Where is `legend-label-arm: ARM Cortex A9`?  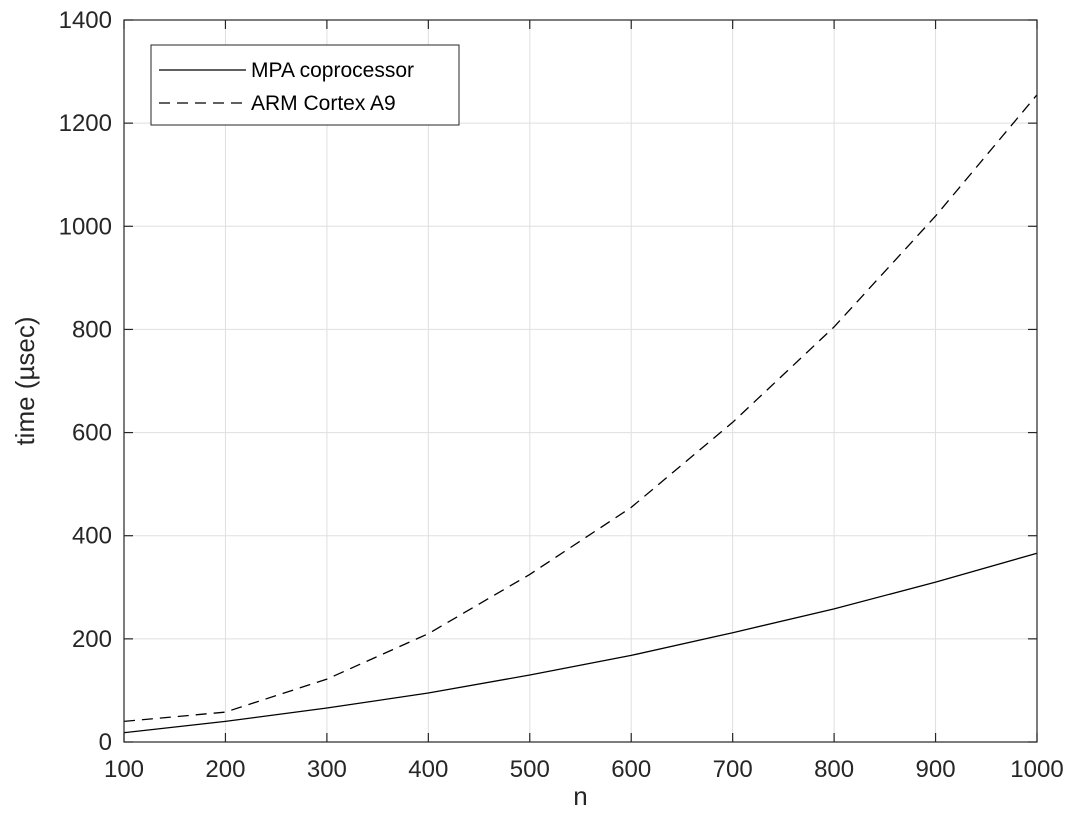 legend-label-arm: ARM Cortex A9 is located at coordinates (323, 103).